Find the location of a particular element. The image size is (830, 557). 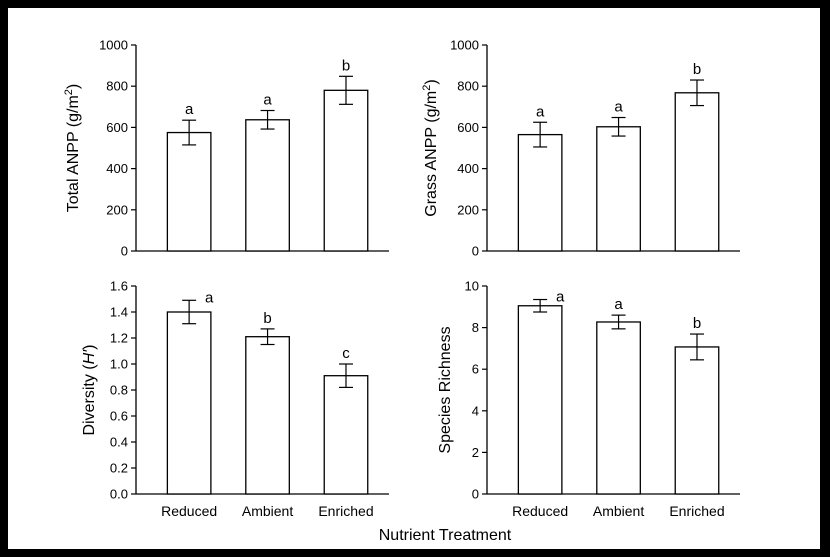

y-tick-label: 10 is located at coordinates (472, 286).